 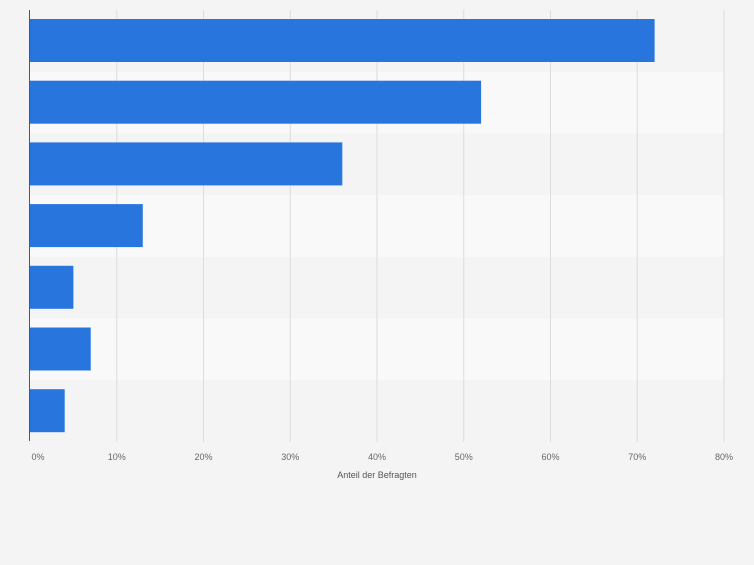 What do you see at coordinates (464, 457) in the screenshot?
I see `x-tick-label: 50%` at bounding box center [464, 457].